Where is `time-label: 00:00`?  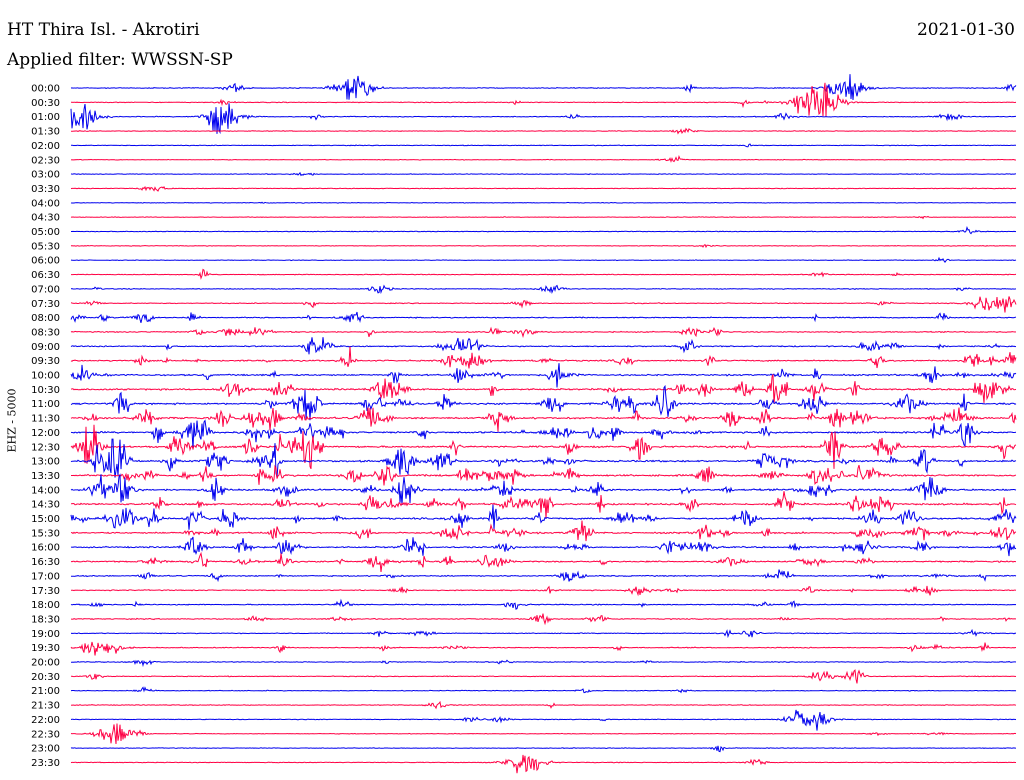
time-label: 00:00 is located at coordinates (45, 89).